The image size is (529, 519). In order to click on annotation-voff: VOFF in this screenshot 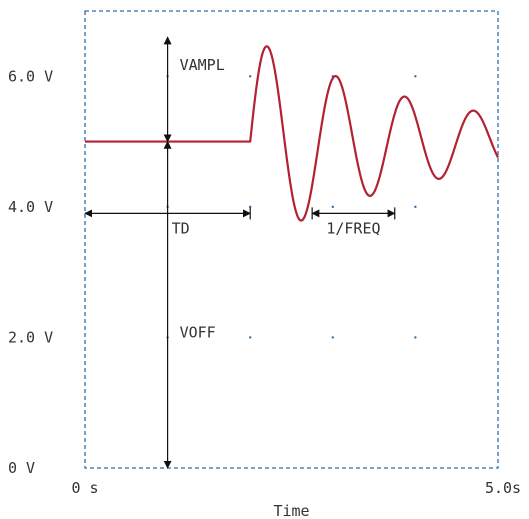, I will do `click(189, 304)`.